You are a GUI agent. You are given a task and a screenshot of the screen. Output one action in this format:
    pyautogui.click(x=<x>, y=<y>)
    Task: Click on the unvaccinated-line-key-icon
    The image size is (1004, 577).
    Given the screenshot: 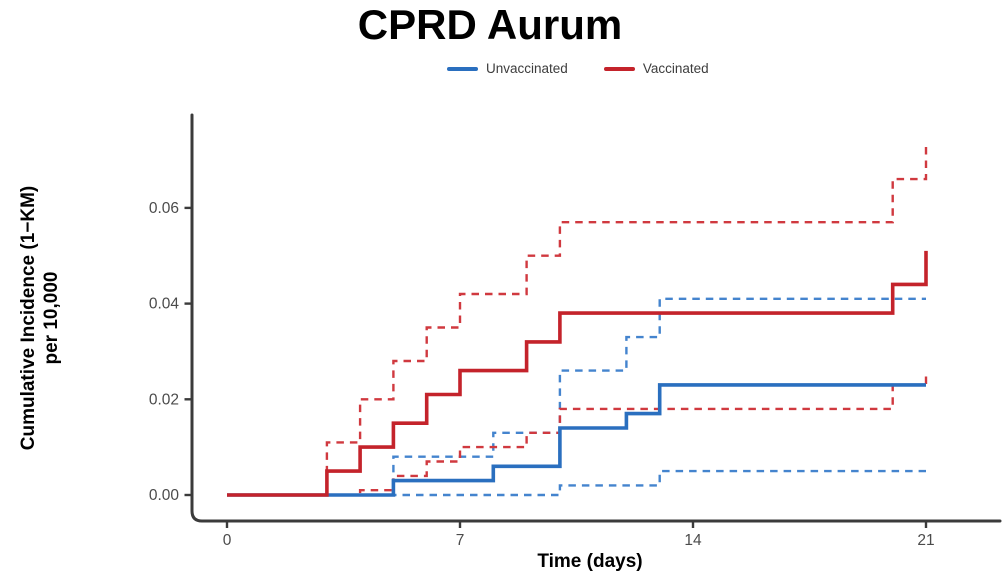 What is the action you would take?
    pyautogui.click(x=462, y=68)
    